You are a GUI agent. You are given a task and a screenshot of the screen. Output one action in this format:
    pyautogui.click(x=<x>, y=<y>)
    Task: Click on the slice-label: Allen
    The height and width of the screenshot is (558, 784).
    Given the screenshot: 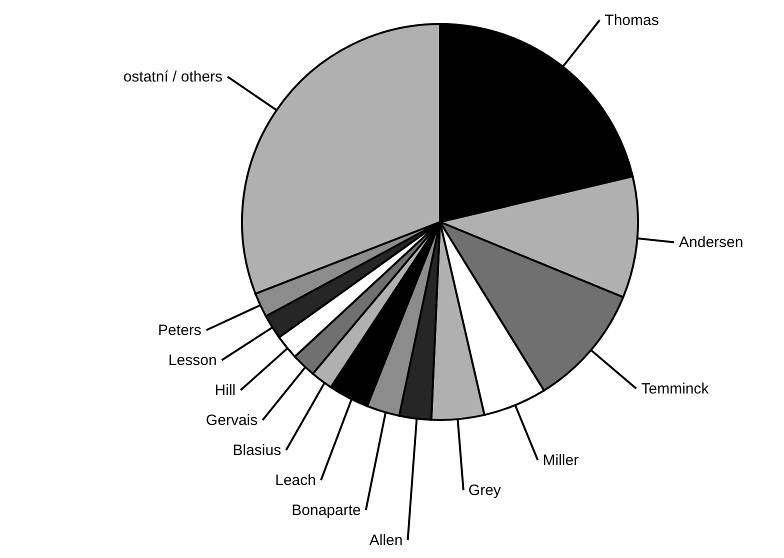 What is the action you would take?
    pyautogui.click(x=386, y=541)
    